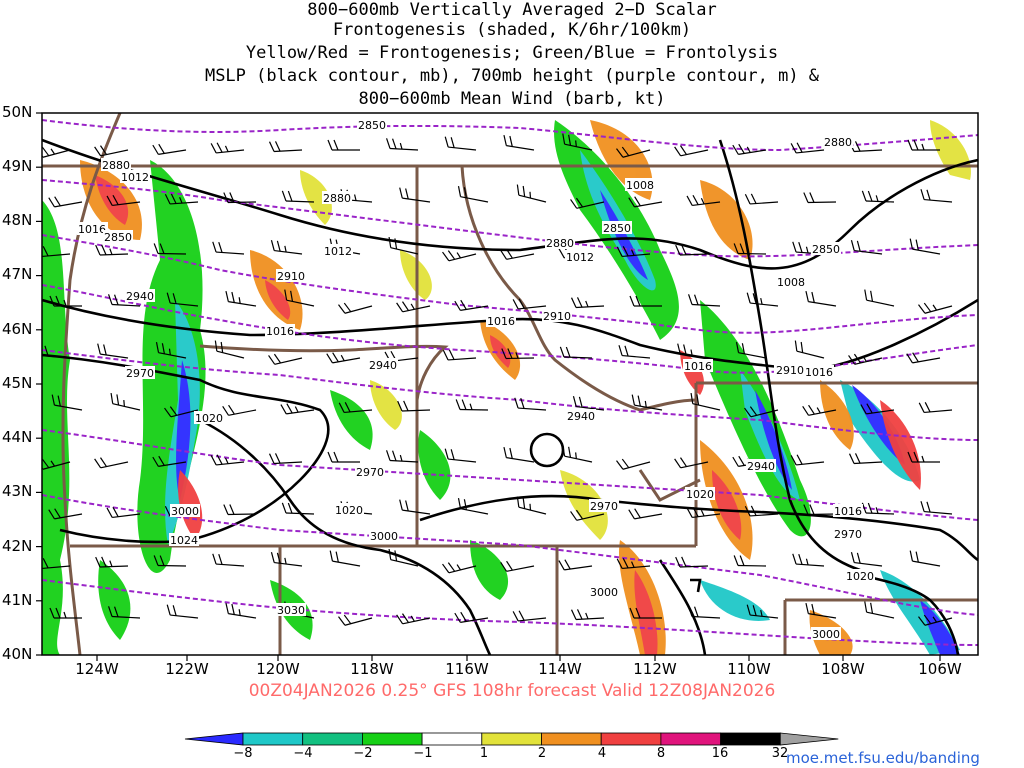 The width and height of the screenshot is (1024, 768). I want to click on mslp-label: 1012, so click(338, 251).